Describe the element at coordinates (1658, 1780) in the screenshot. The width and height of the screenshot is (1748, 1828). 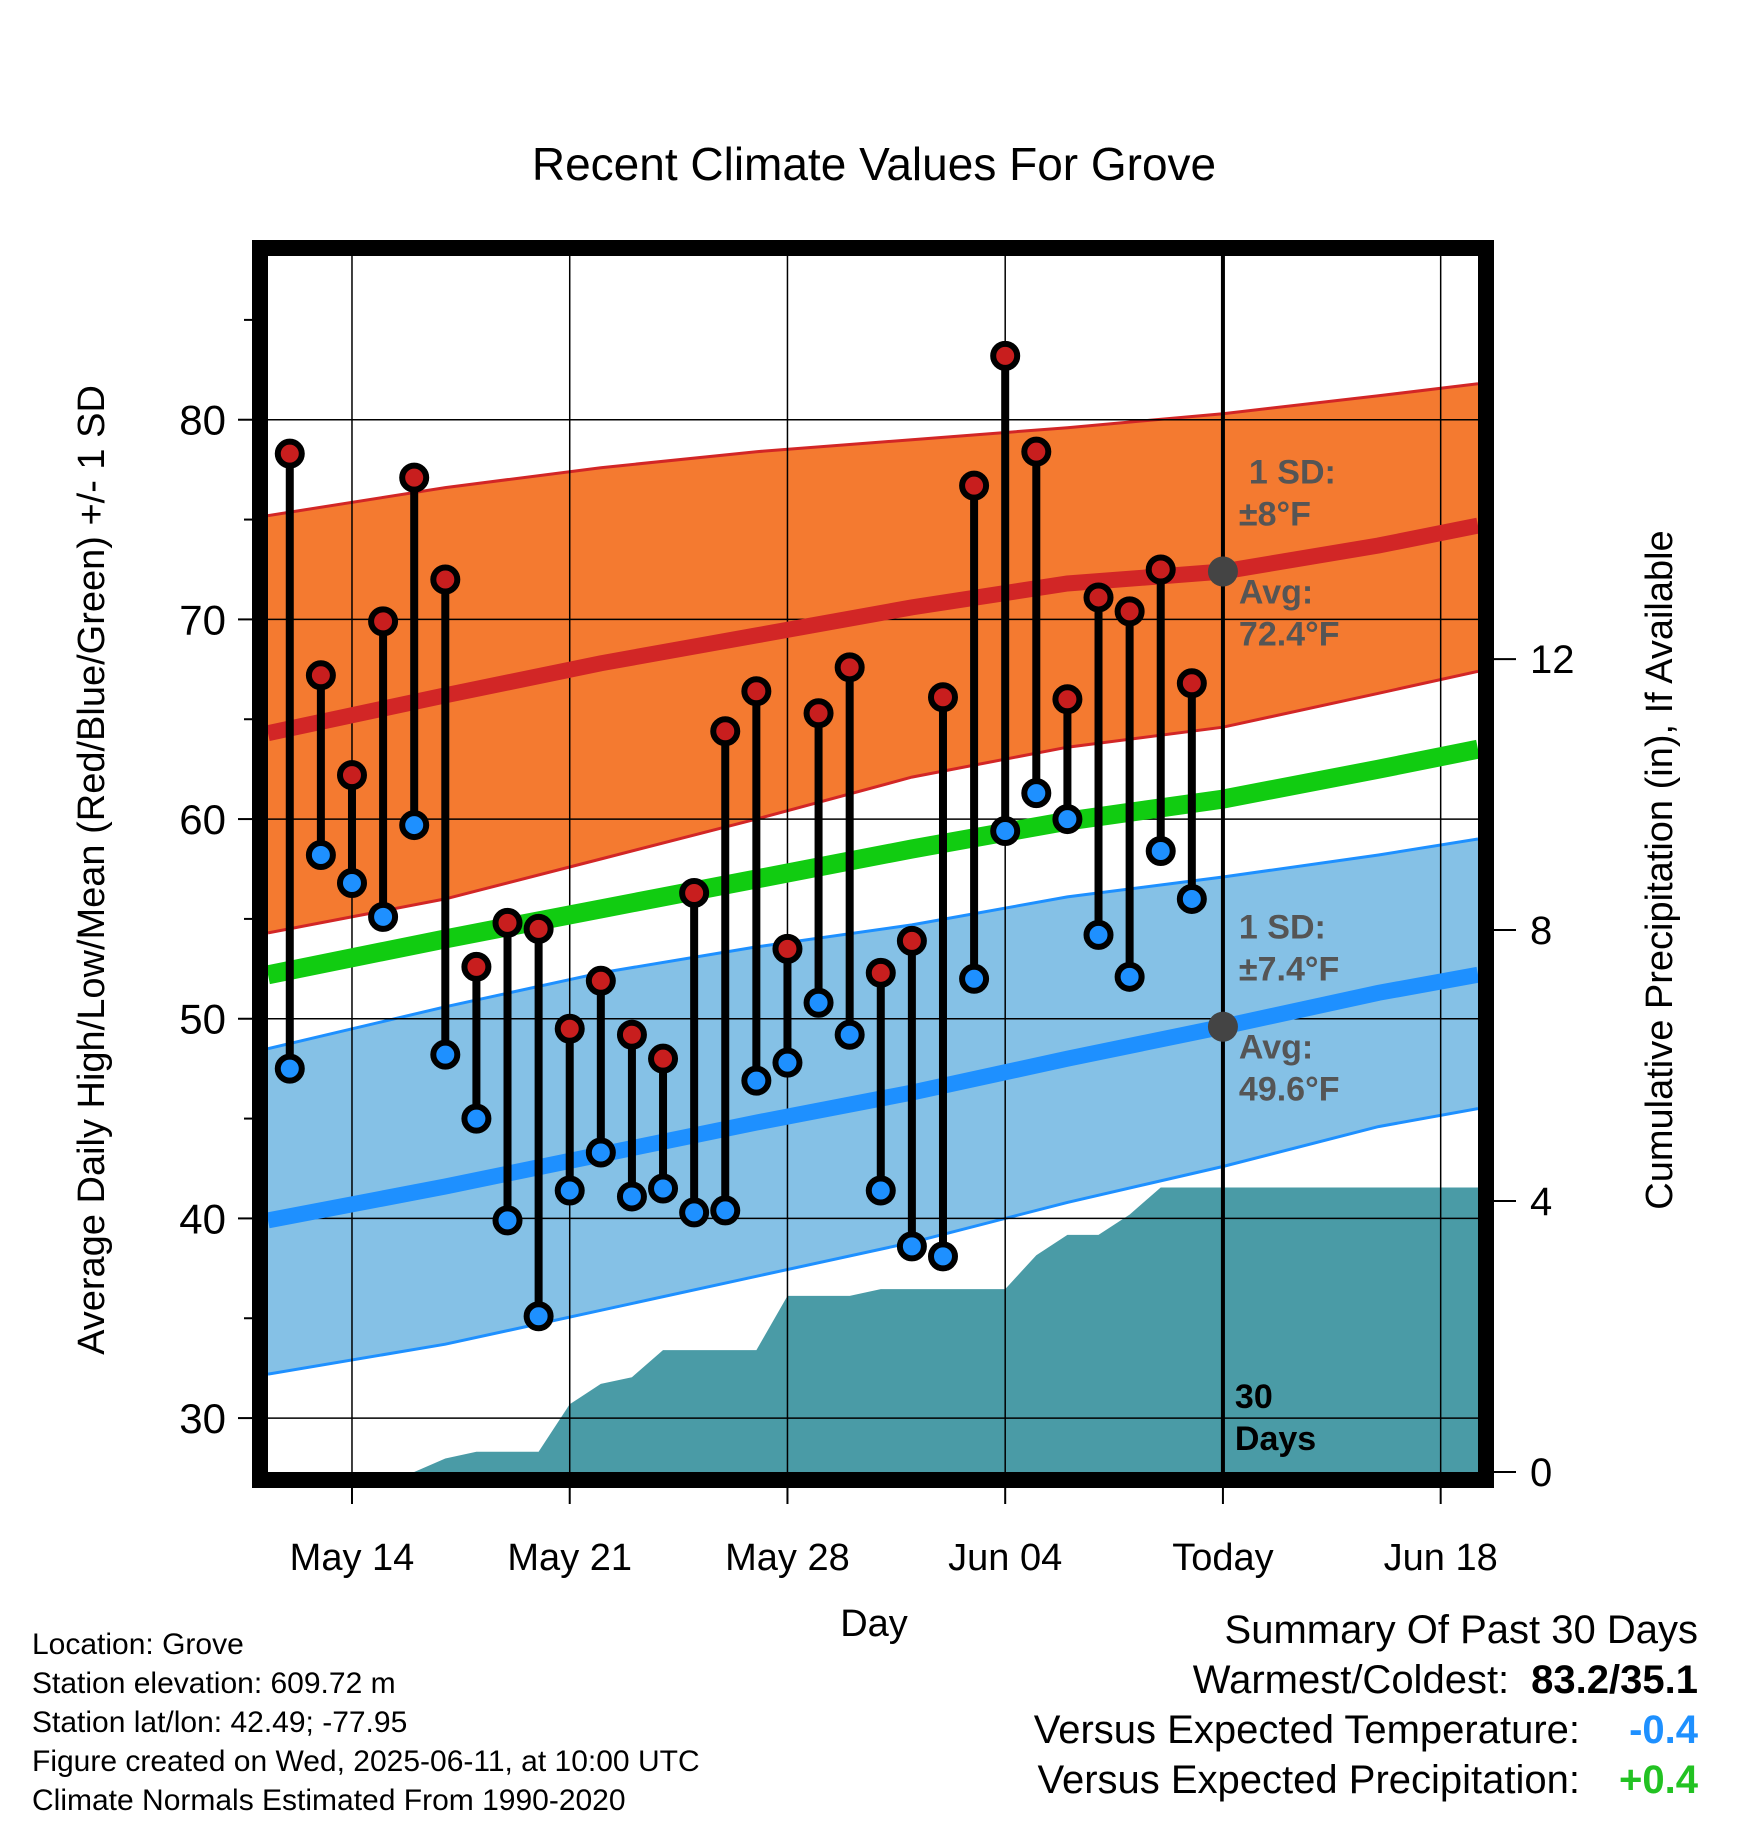
I see `summary-value: +0.4` at that location.